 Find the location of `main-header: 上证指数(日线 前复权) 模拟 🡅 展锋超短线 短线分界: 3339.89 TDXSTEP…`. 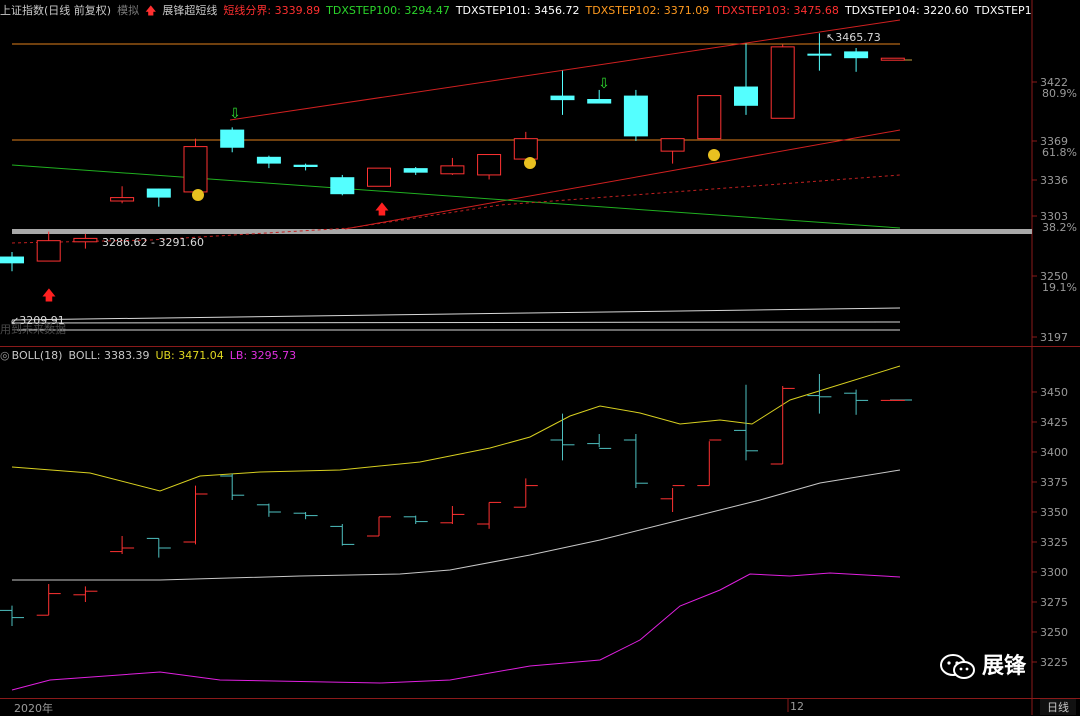

main-header: 上证指数(日线 前复权) 模拟 🡅 展锋超短线 短线分界: 3339.89 TDXSTEP… is located at coordinates (516, 11).